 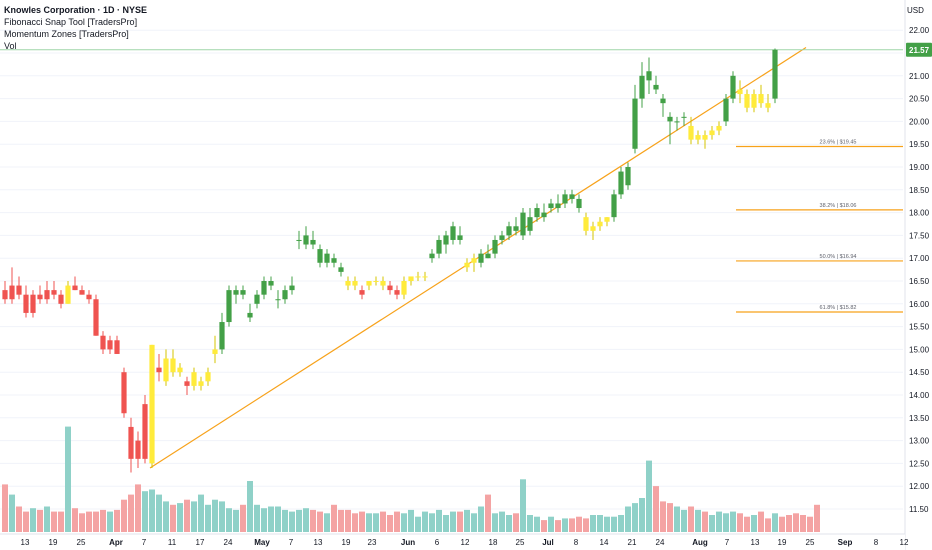 What do you see at coordinates (71, 22) in the screenshot?
I see `indicator-fibonacci: Fibonacci Snap Tool [TradersPro]` at bounding box center [71, 22].